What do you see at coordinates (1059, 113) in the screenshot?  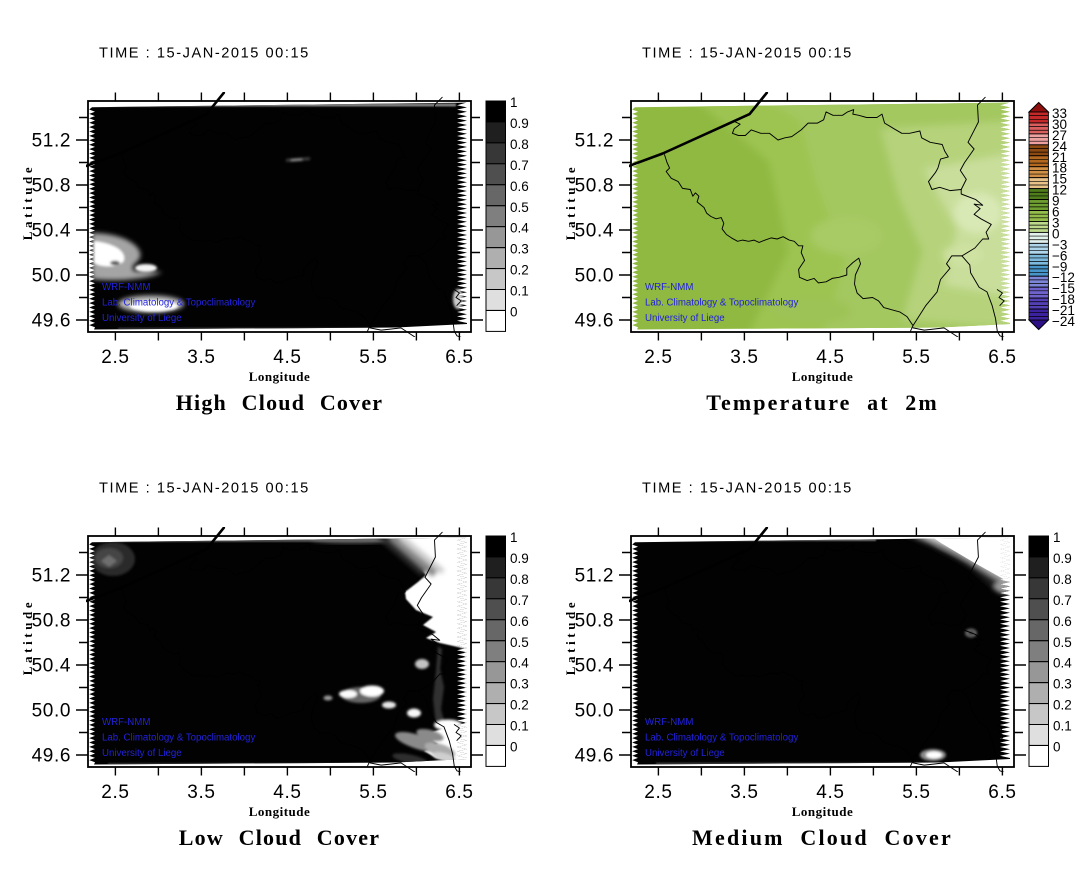 I see `svg-text: 33` at bounding box center [1059, 113].